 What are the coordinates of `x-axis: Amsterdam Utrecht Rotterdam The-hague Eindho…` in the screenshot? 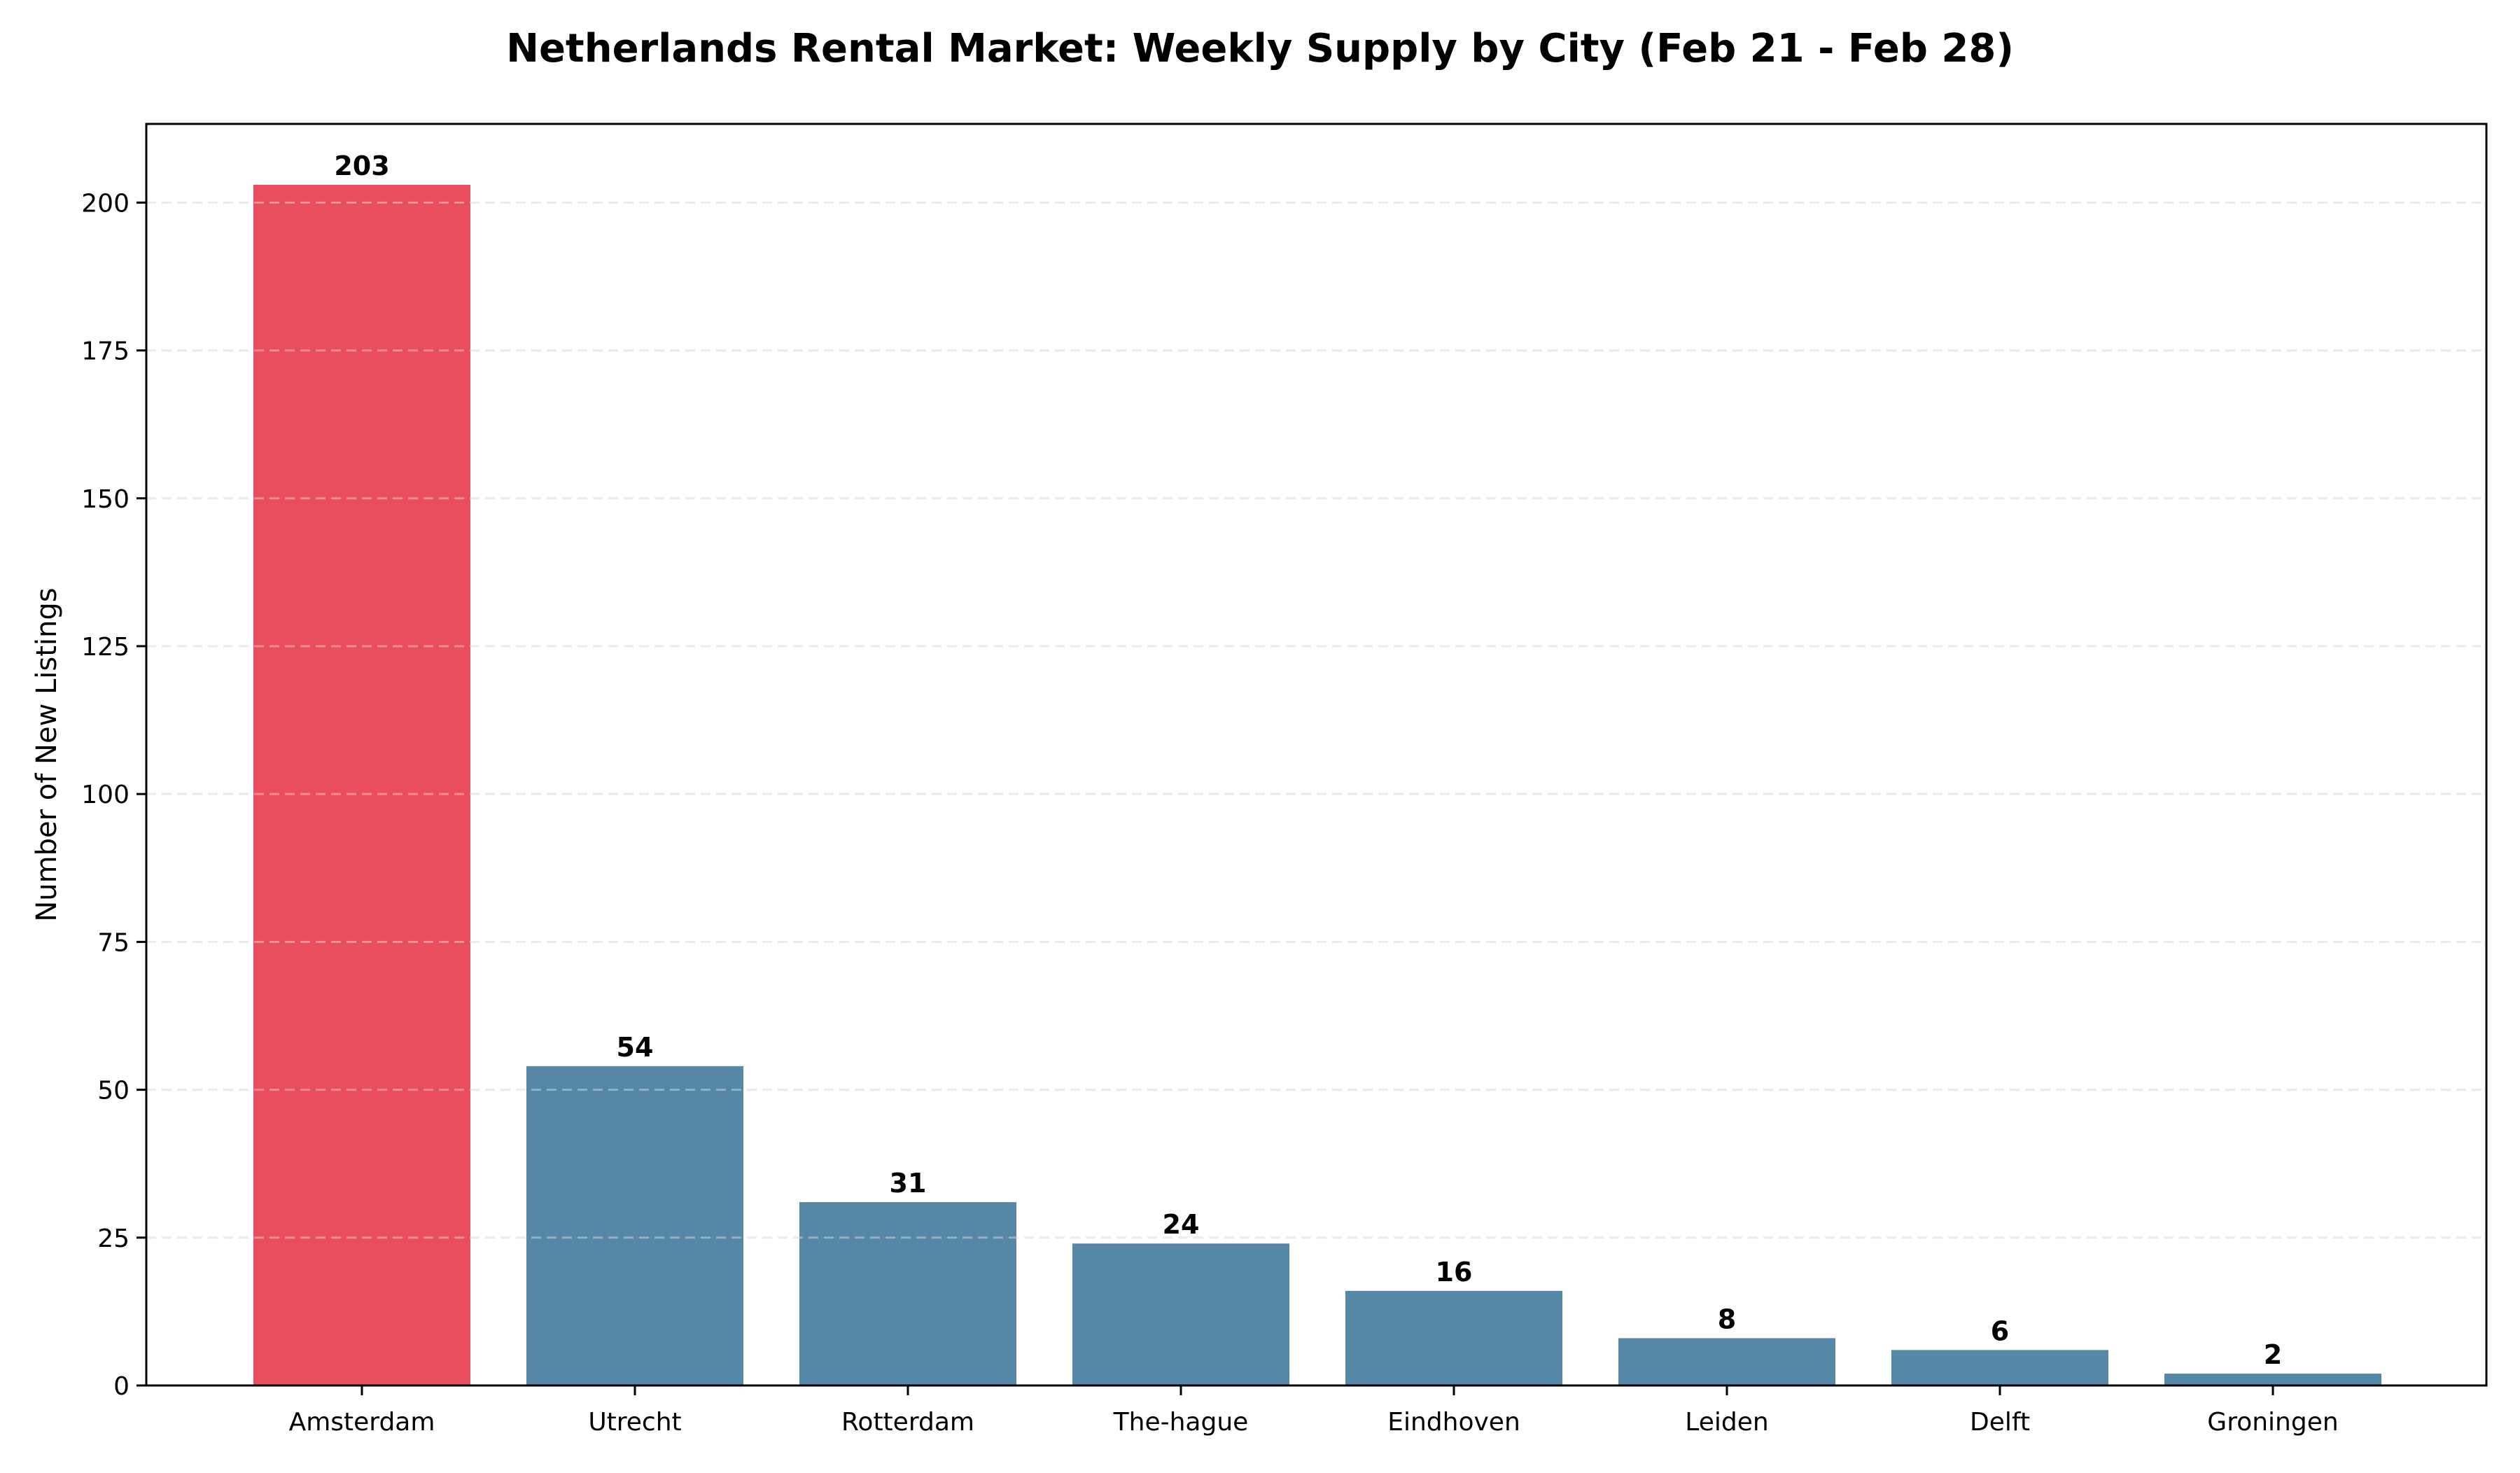 It's located at (1314, 1411).